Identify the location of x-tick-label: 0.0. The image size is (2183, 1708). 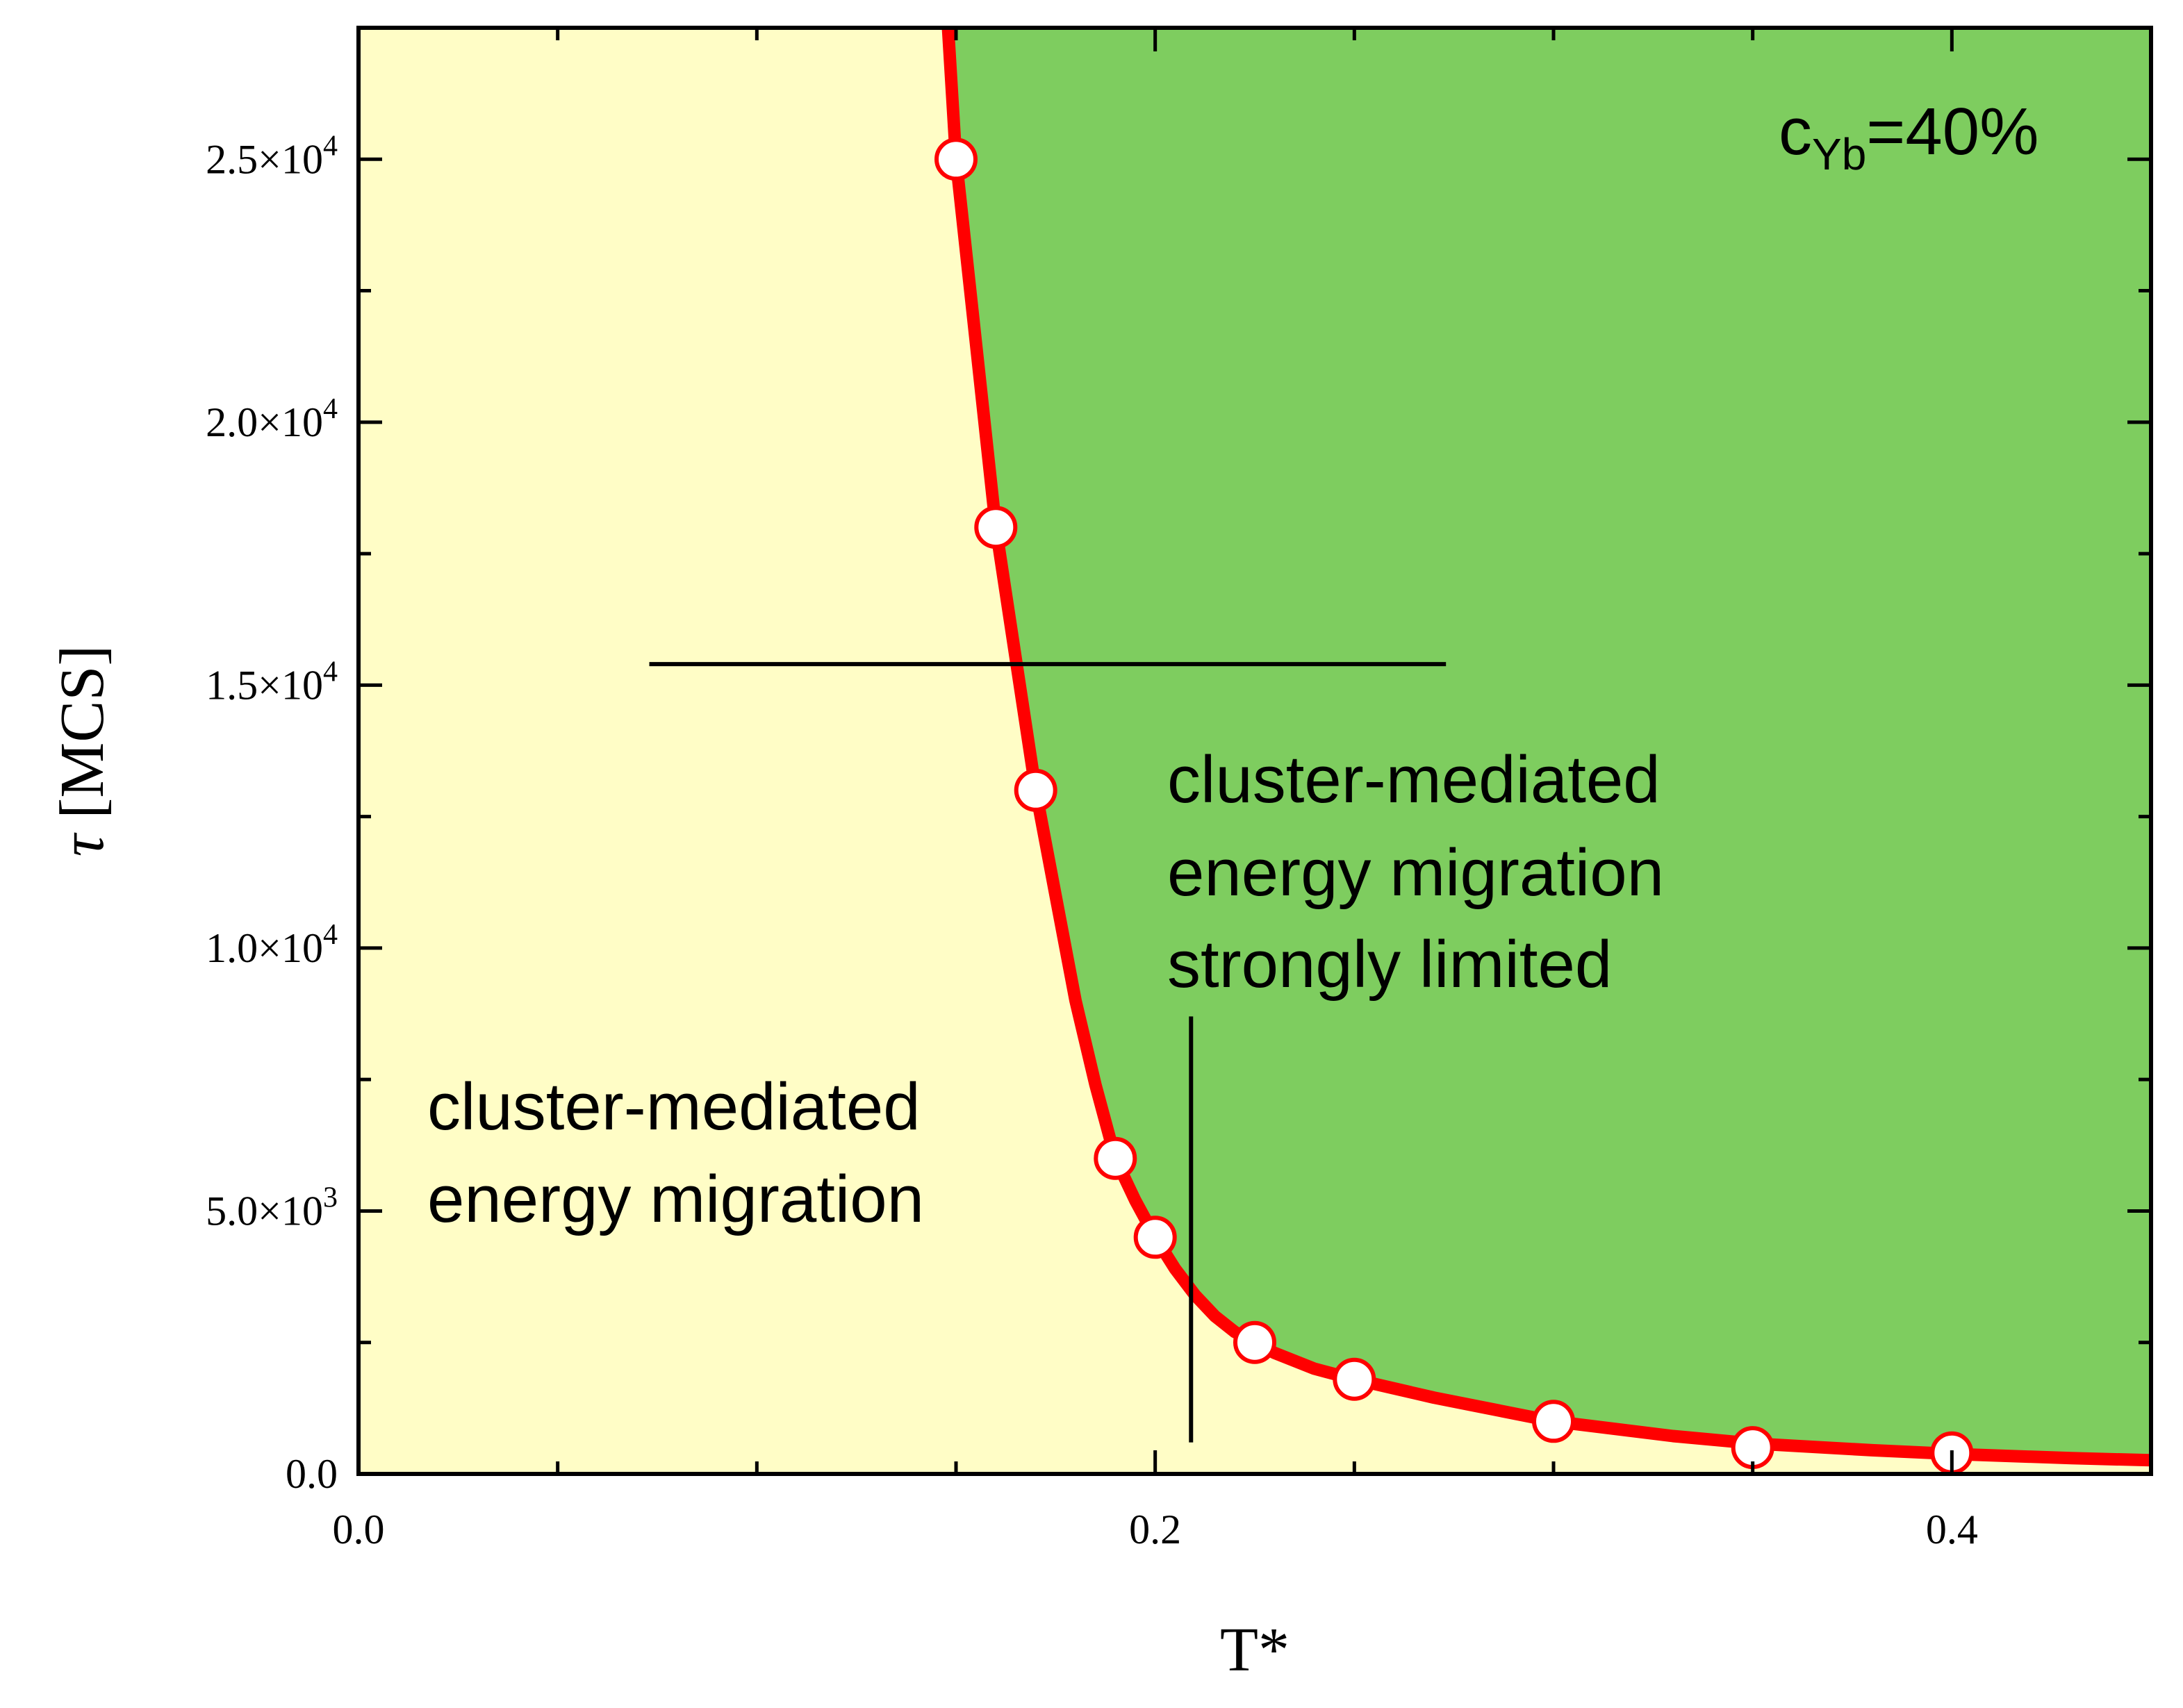
(359, 1530).